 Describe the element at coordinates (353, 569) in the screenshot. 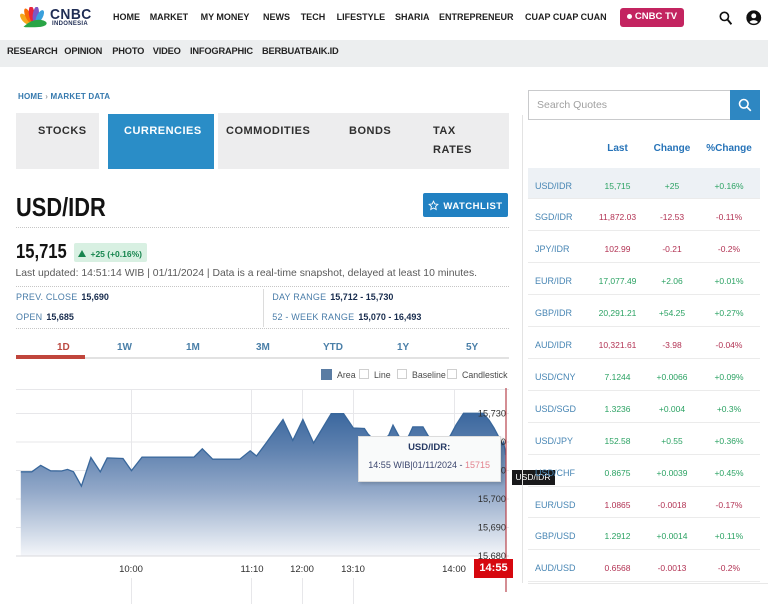

I see `svg-text: 13:10` at that location.